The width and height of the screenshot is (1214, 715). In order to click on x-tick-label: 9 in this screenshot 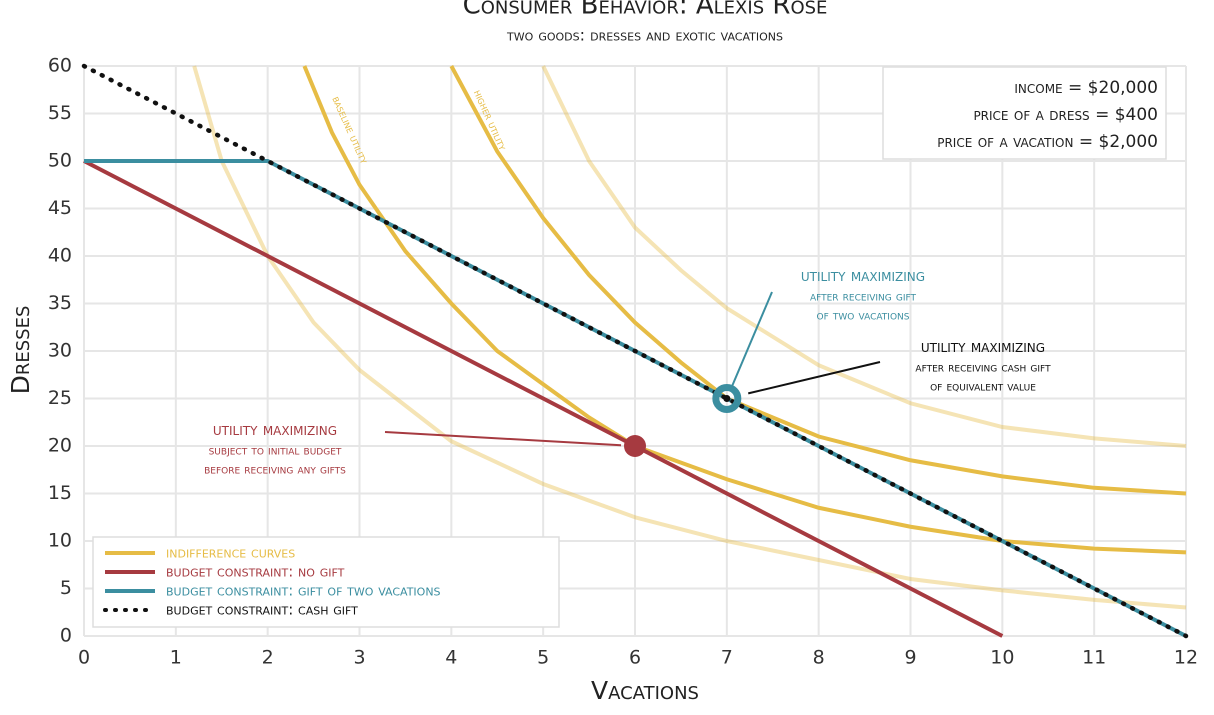, I will do `click(910, 658)`.